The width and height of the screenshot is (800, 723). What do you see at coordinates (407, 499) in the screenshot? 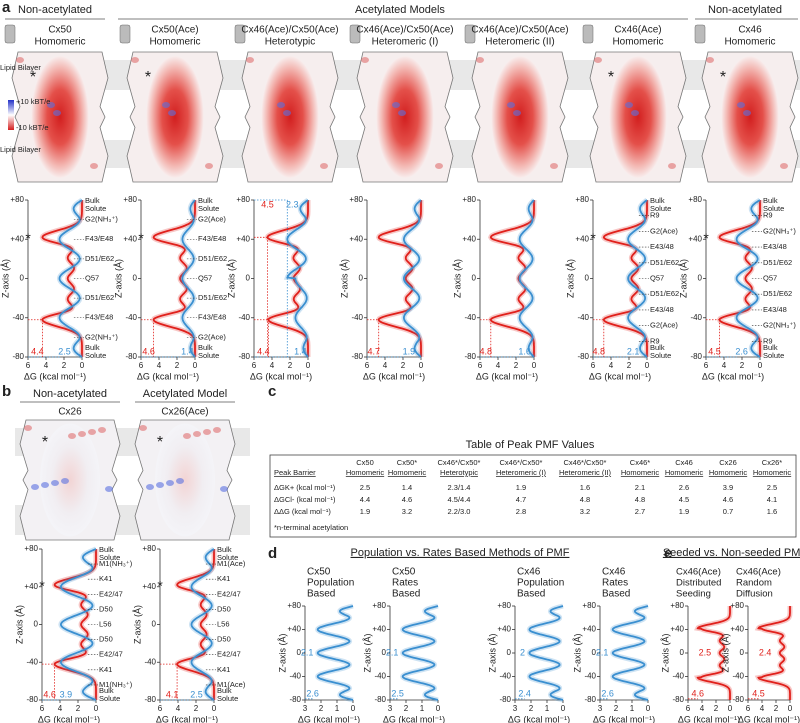
I see `table-cell: 4.6` at bounding box center [407, 499].